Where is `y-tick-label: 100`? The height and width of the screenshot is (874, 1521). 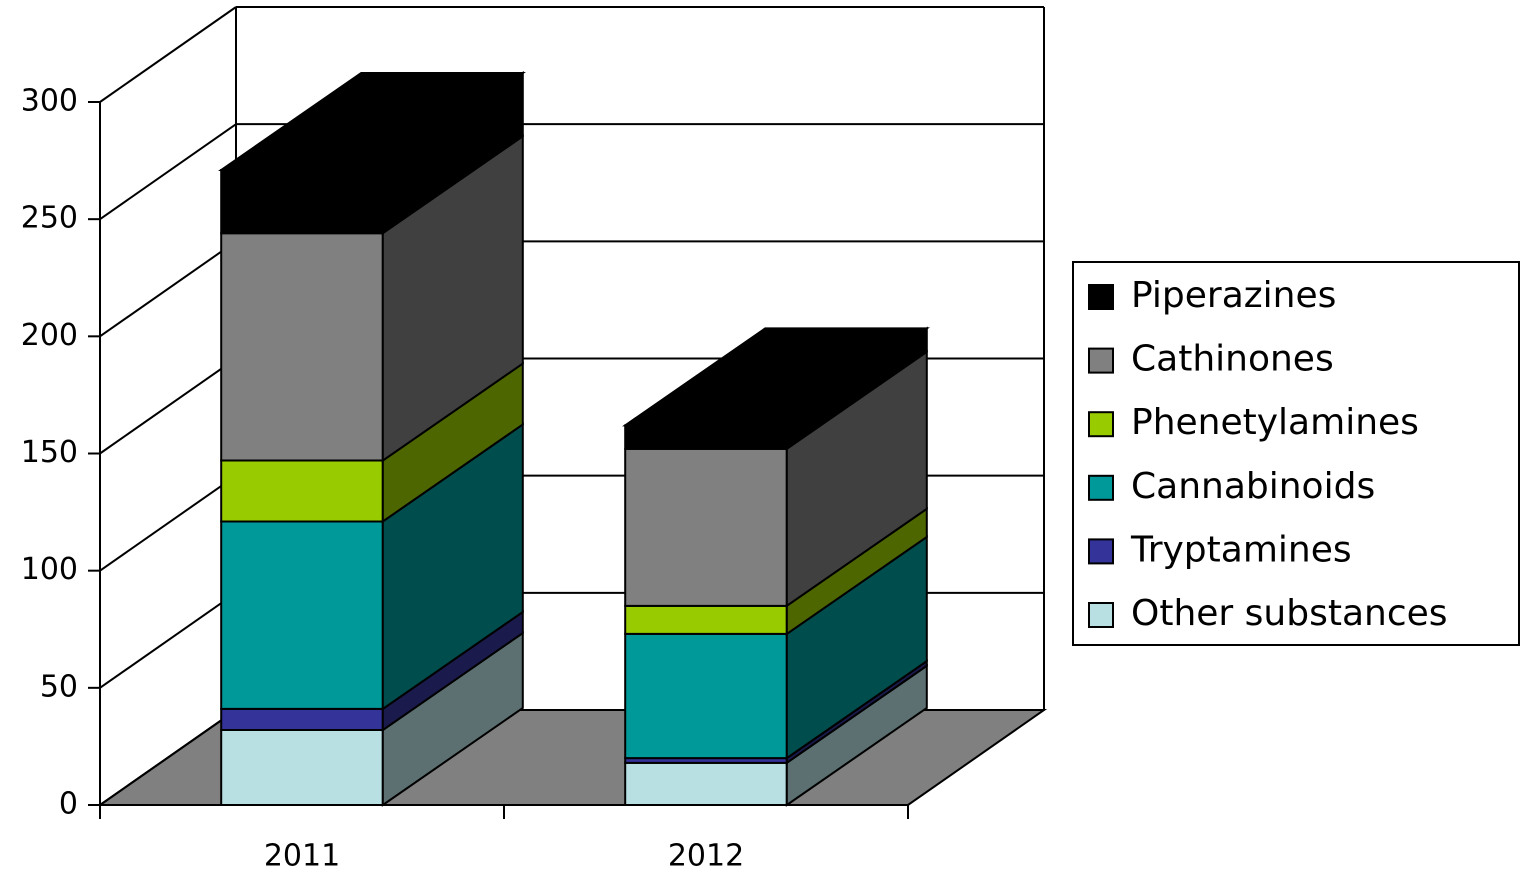 y-tick-label: 100 is located at coordinates (49, 569).